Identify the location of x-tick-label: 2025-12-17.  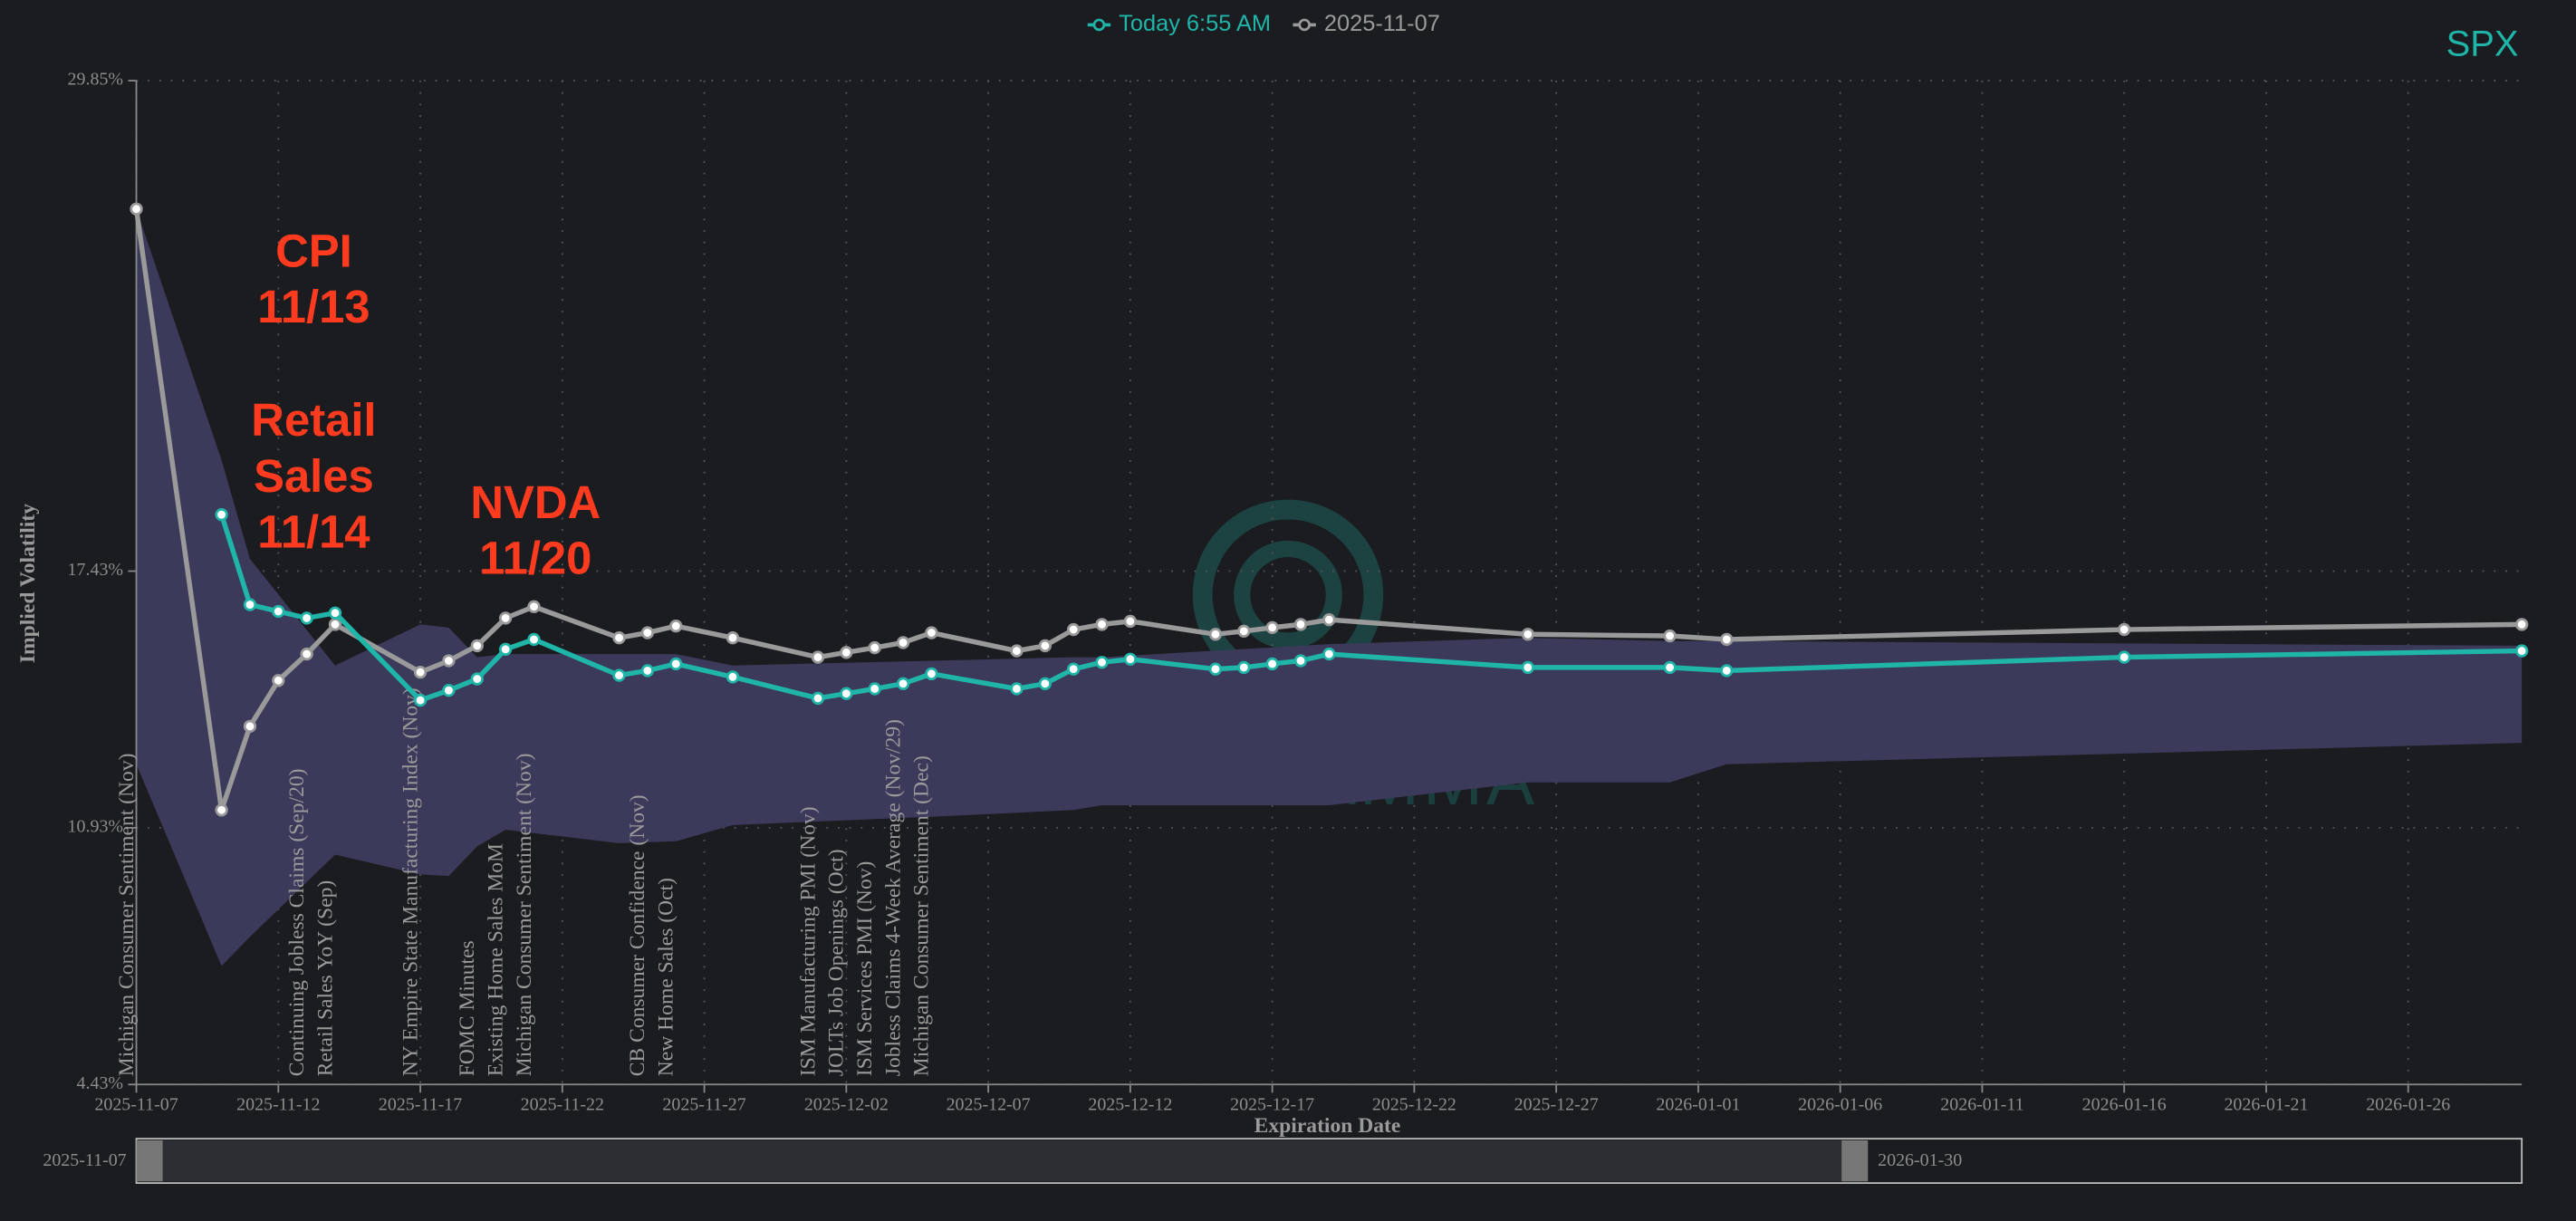
(1272, 1104).